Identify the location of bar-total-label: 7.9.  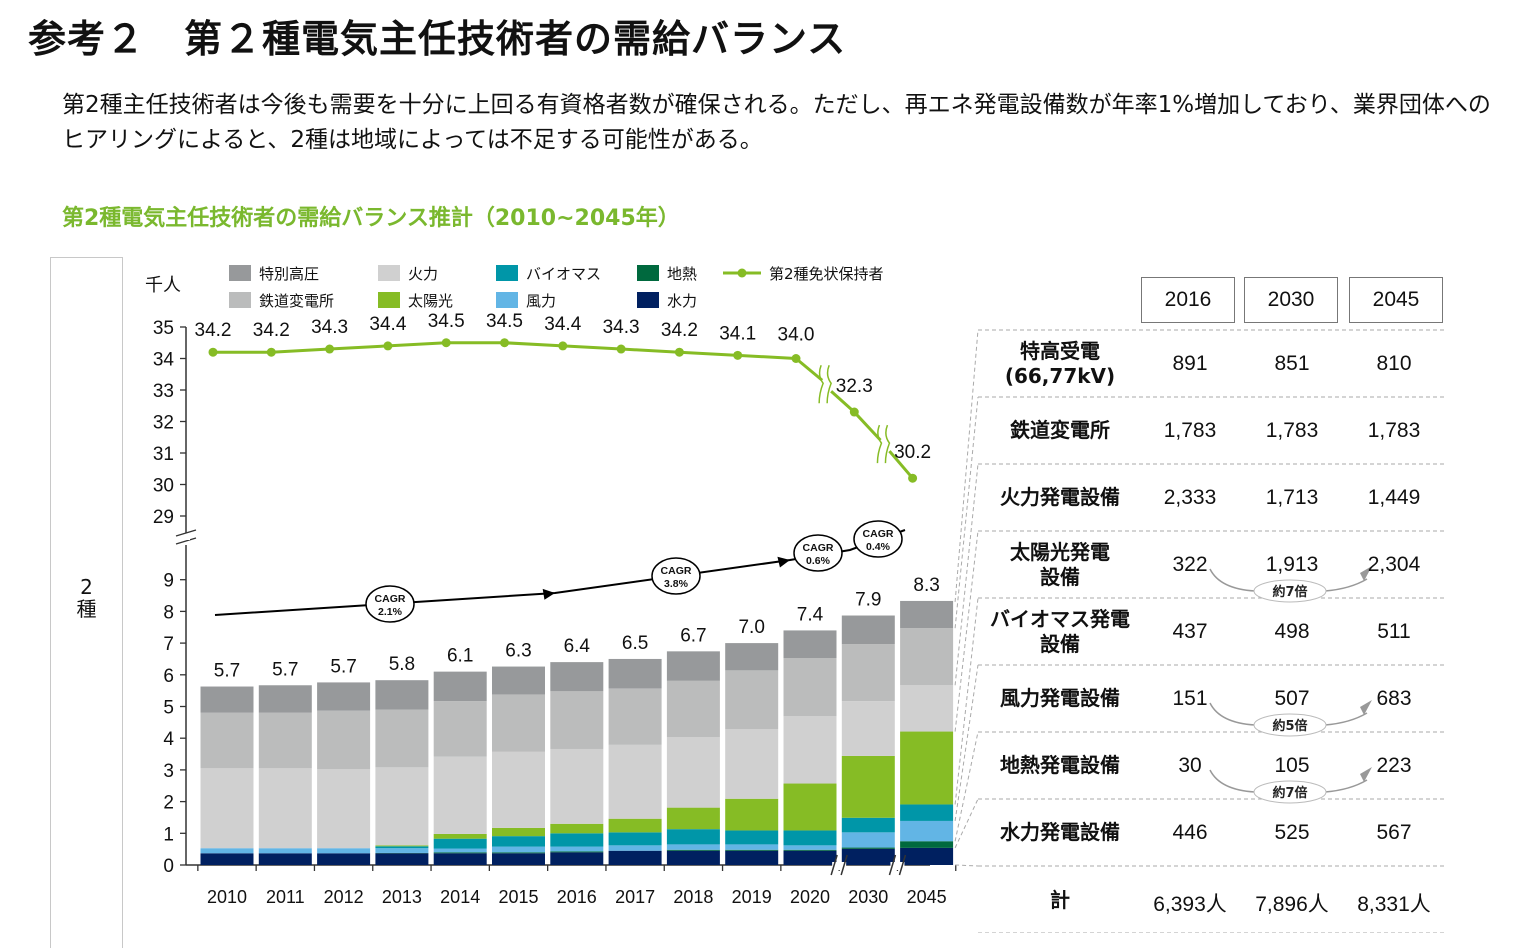
(868, 600).